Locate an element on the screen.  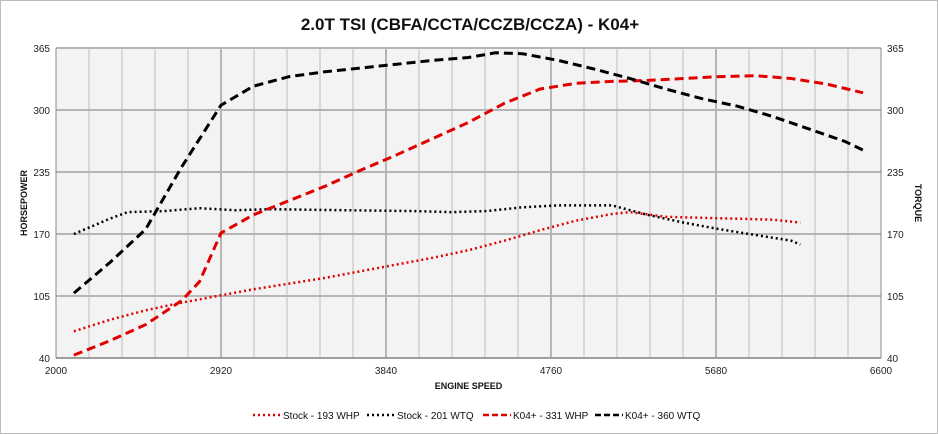
x-axis-label: ENGINE SPEED is located at coordinates (469, 386).